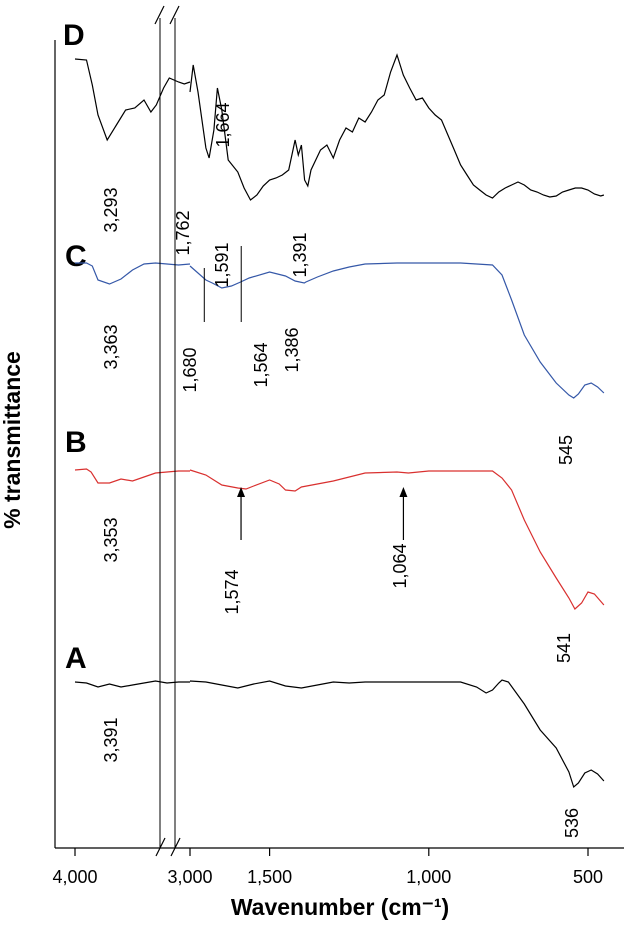  What do you see at coordinates (174, 15) in the screenshot?
I see `axis-break-mark-top-right` at bounding box center [174, 15].